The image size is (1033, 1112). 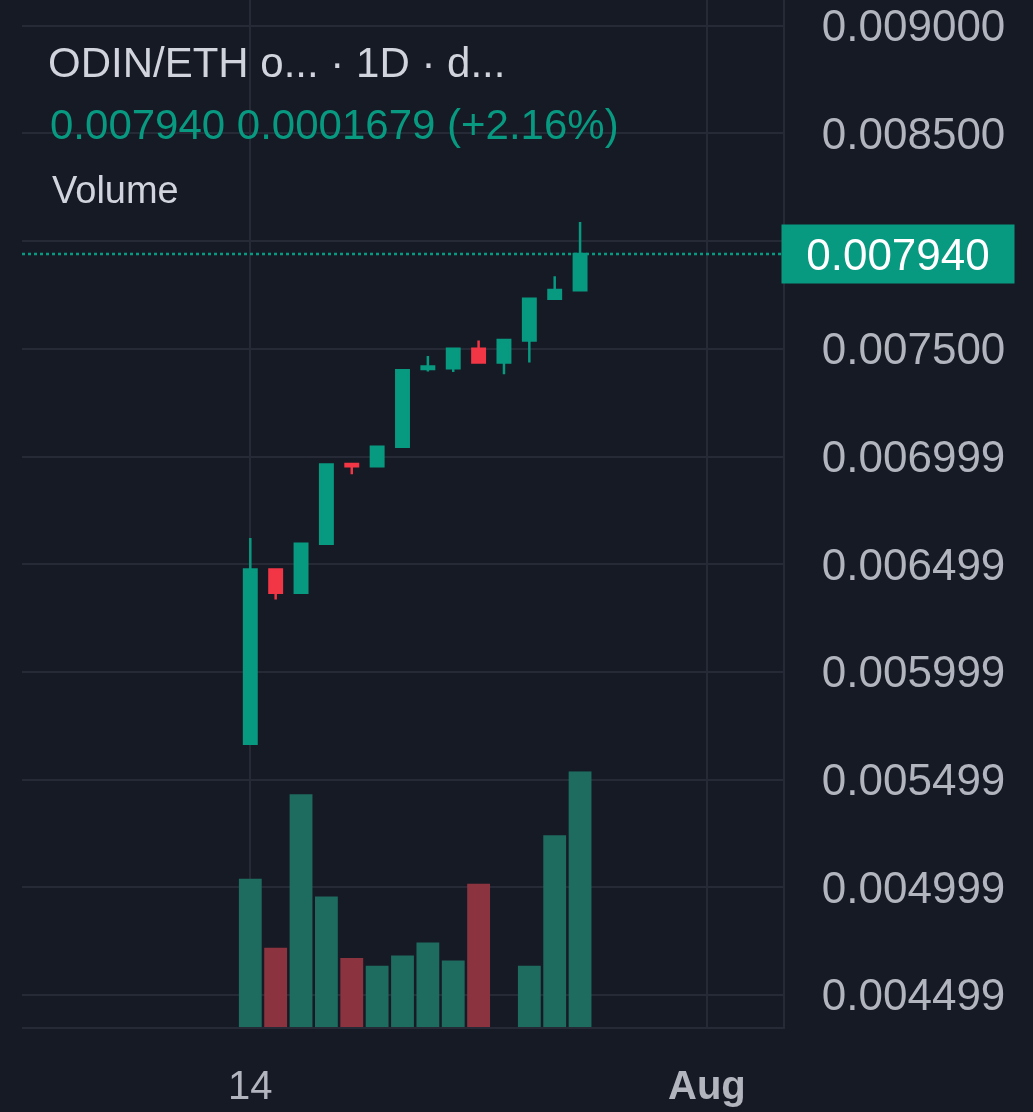 I want to click on y-tick-label: 0.006999, so click(x=913, y=457).